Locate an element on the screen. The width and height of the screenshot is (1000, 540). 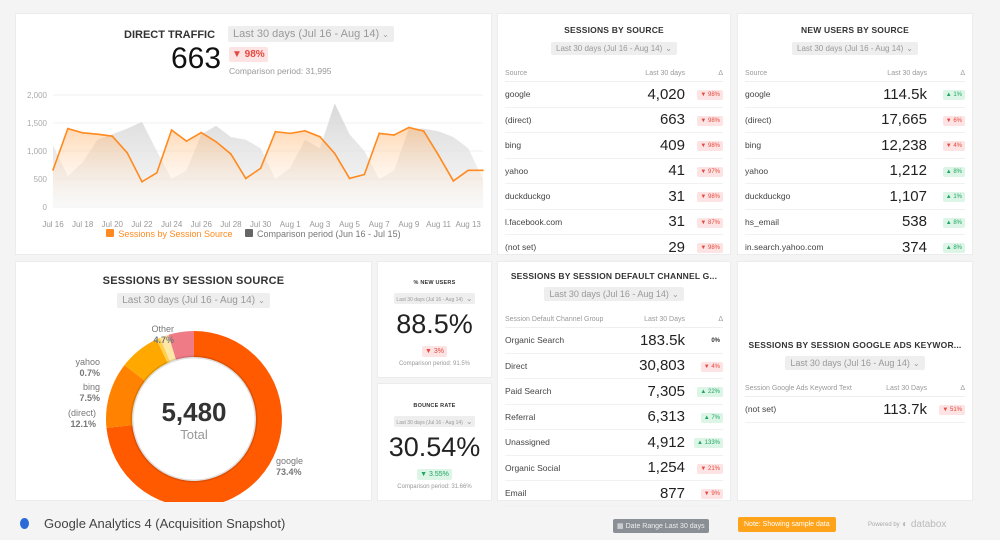
comparison-text: Comparison period: 91.5% is located at coordinates (434, 364).